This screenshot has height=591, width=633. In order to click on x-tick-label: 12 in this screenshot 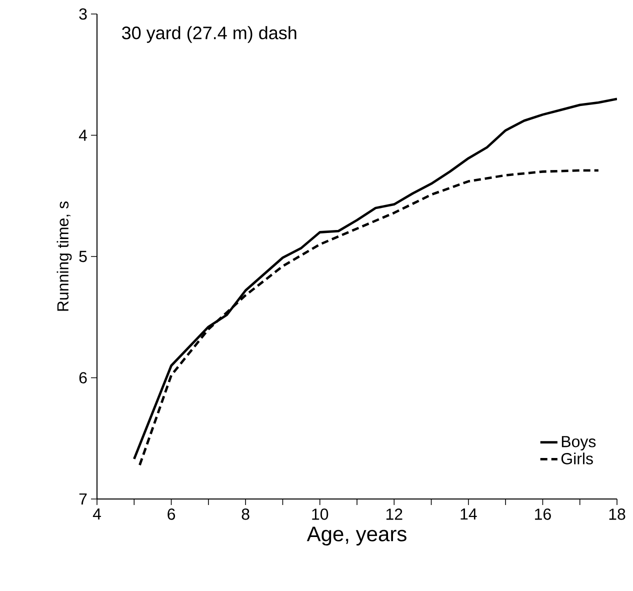, I will do `click(394, 514)`.